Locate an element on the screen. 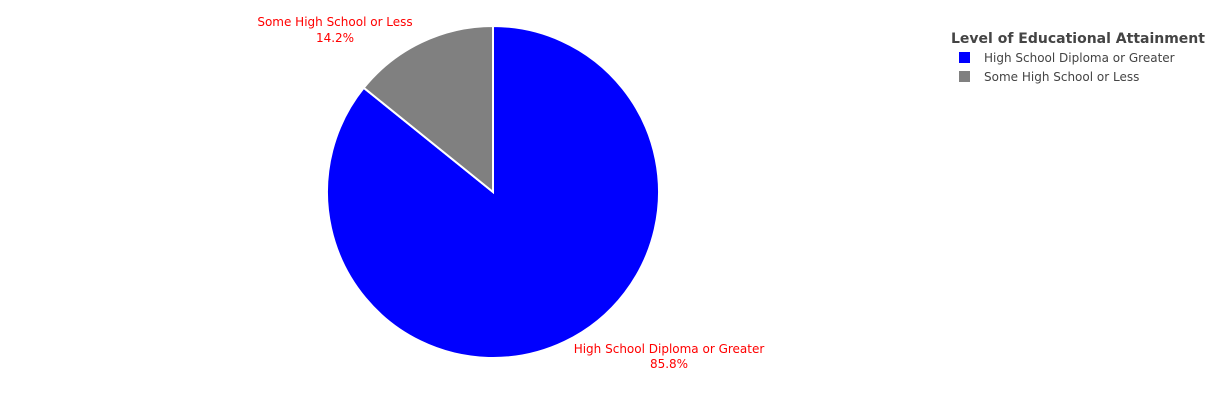  legend-title: Level of Educational Attainment is located at coordinates (1078, 39).